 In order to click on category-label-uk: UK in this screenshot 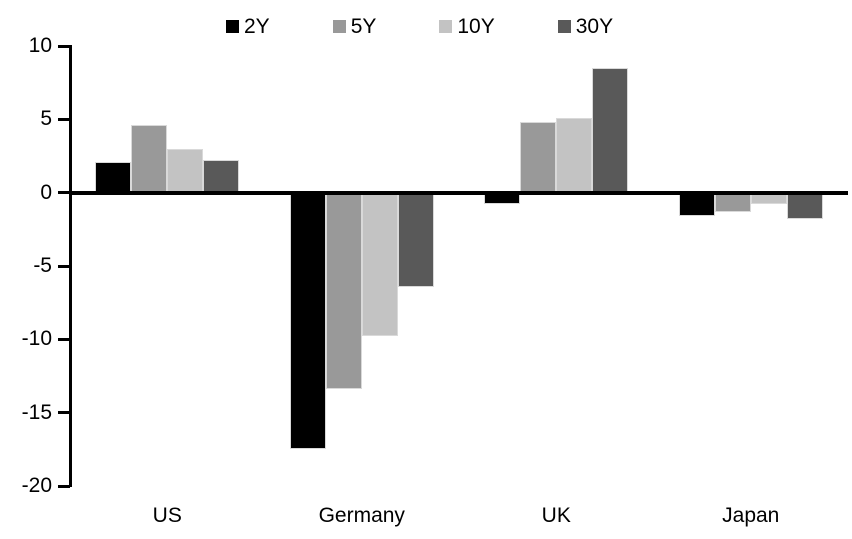, I will do `click(556, 515)`.